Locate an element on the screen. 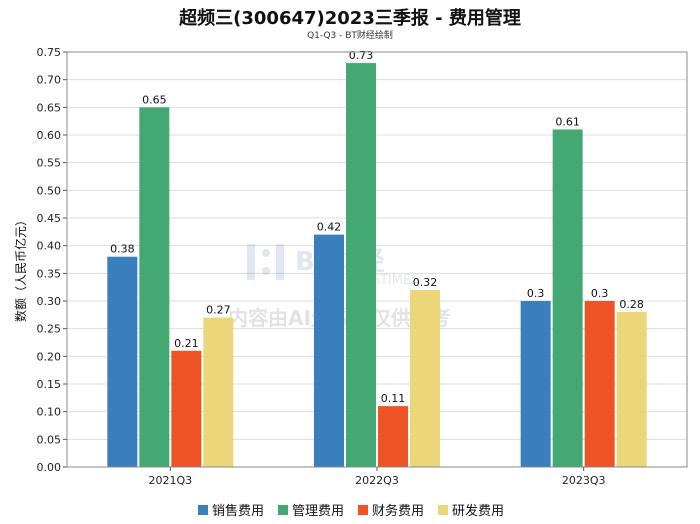  y-tick-label: 0.75 is located at coordinates (49, 52).